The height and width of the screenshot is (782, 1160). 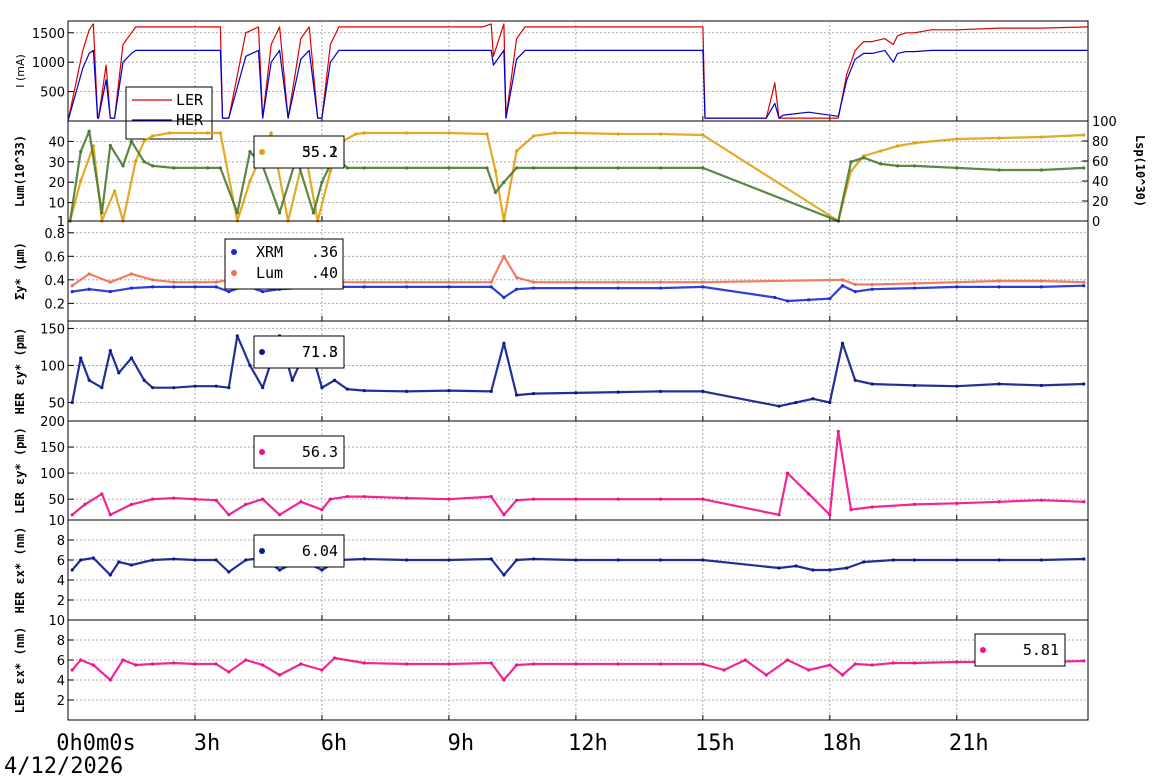 I want to click on legend-label: Lum, so click(x=269, y=273).